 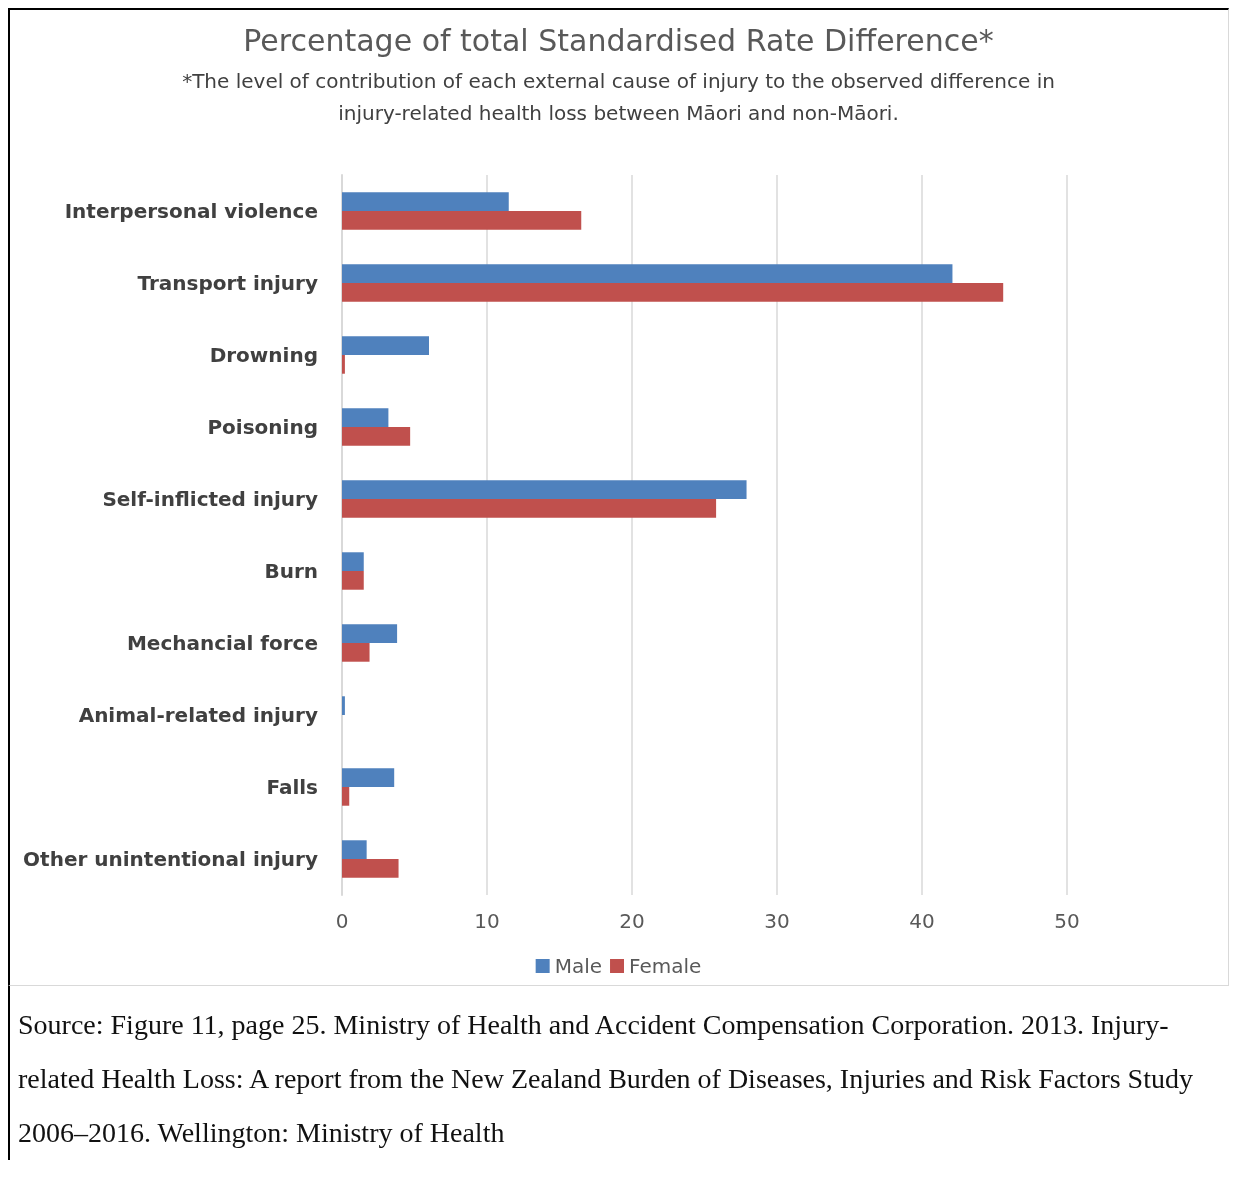 I want to click on chart-title: Percentage of total Standardised Rate Difference*, so click(x=618, y=40).